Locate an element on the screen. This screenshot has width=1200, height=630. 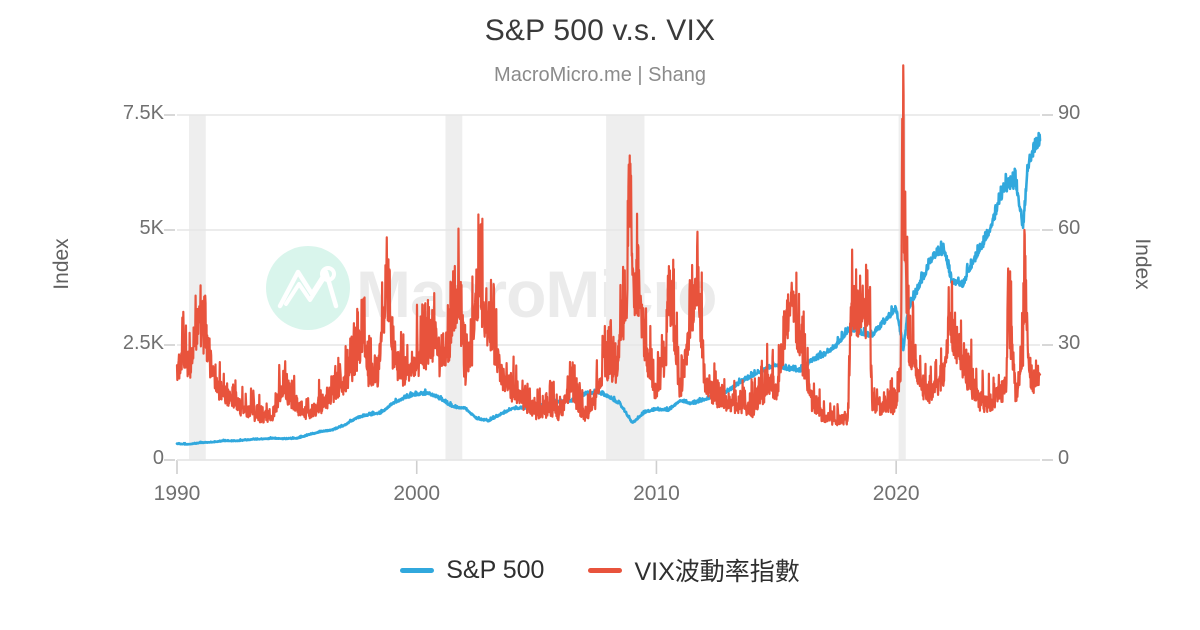
x-tick-label: 1990 is located at coordinates (177, 493).